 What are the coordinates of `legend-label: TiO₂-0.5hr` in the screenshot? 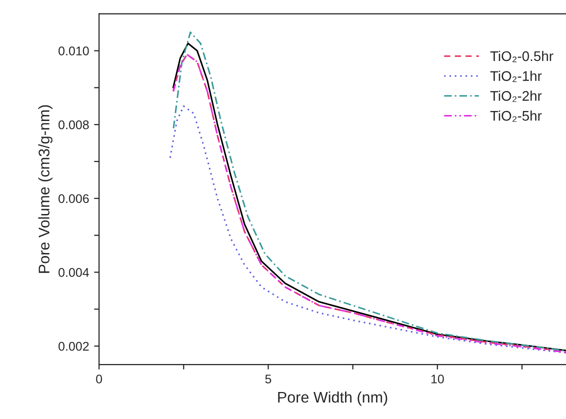 It's located at (522, 56).